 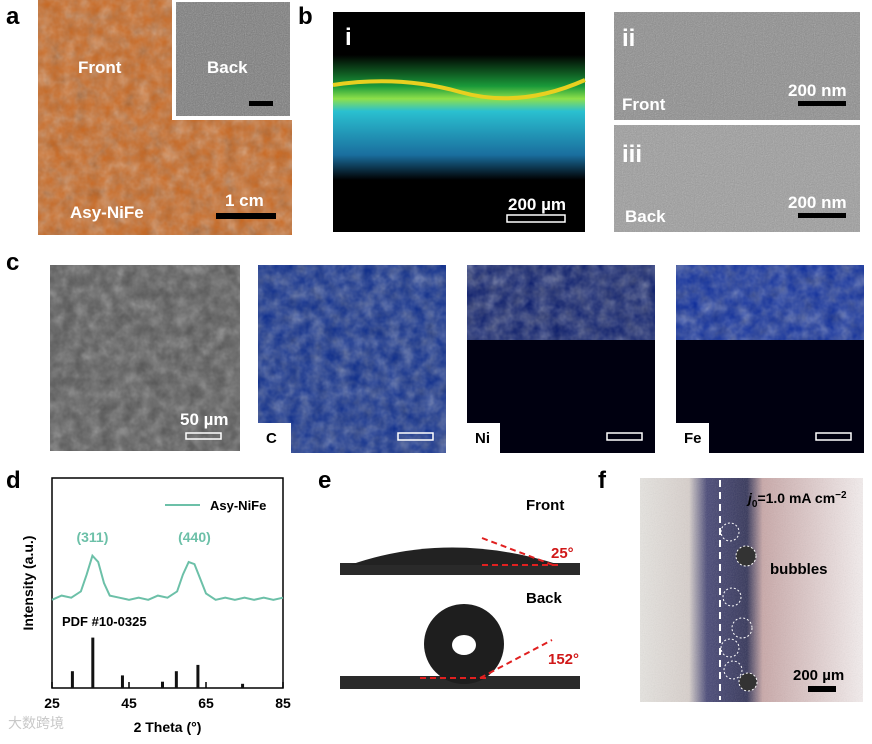 I want to click on label: bubbles, so click(x=799, y=569).